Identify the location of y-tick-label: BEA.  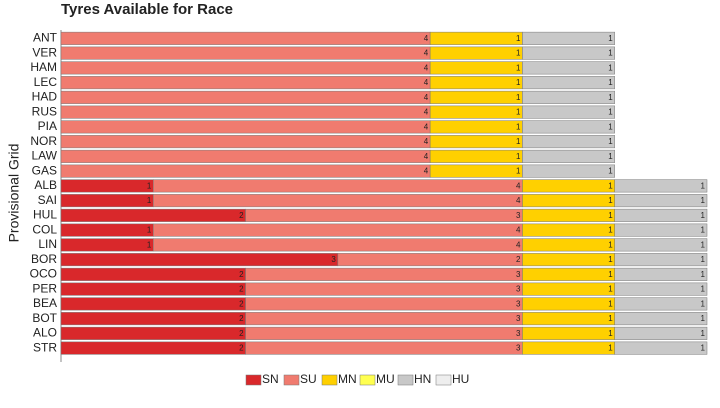
(45, 303).